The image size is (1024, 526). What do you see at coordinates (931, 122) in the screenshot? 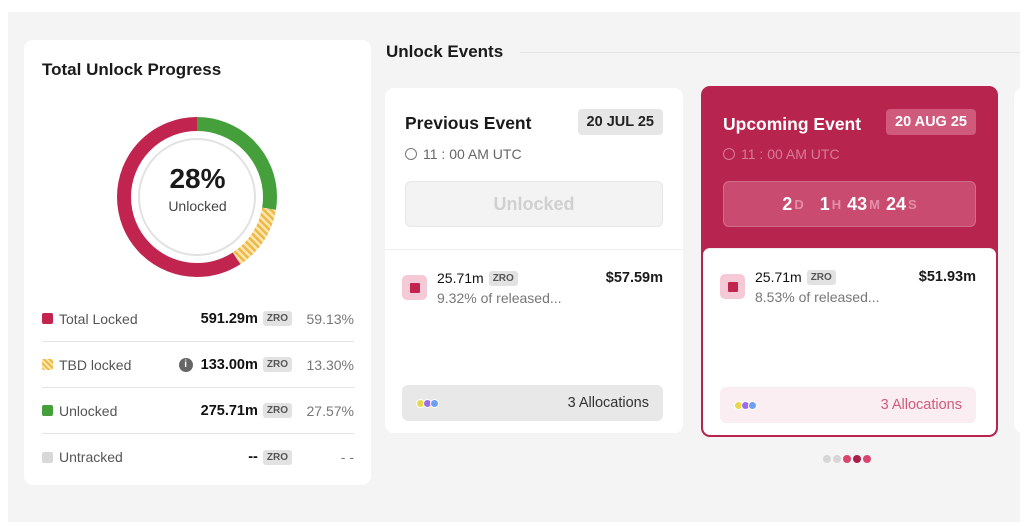
I see `event-date-badge: 20 AUG 25` at bounding box center [931, 122].